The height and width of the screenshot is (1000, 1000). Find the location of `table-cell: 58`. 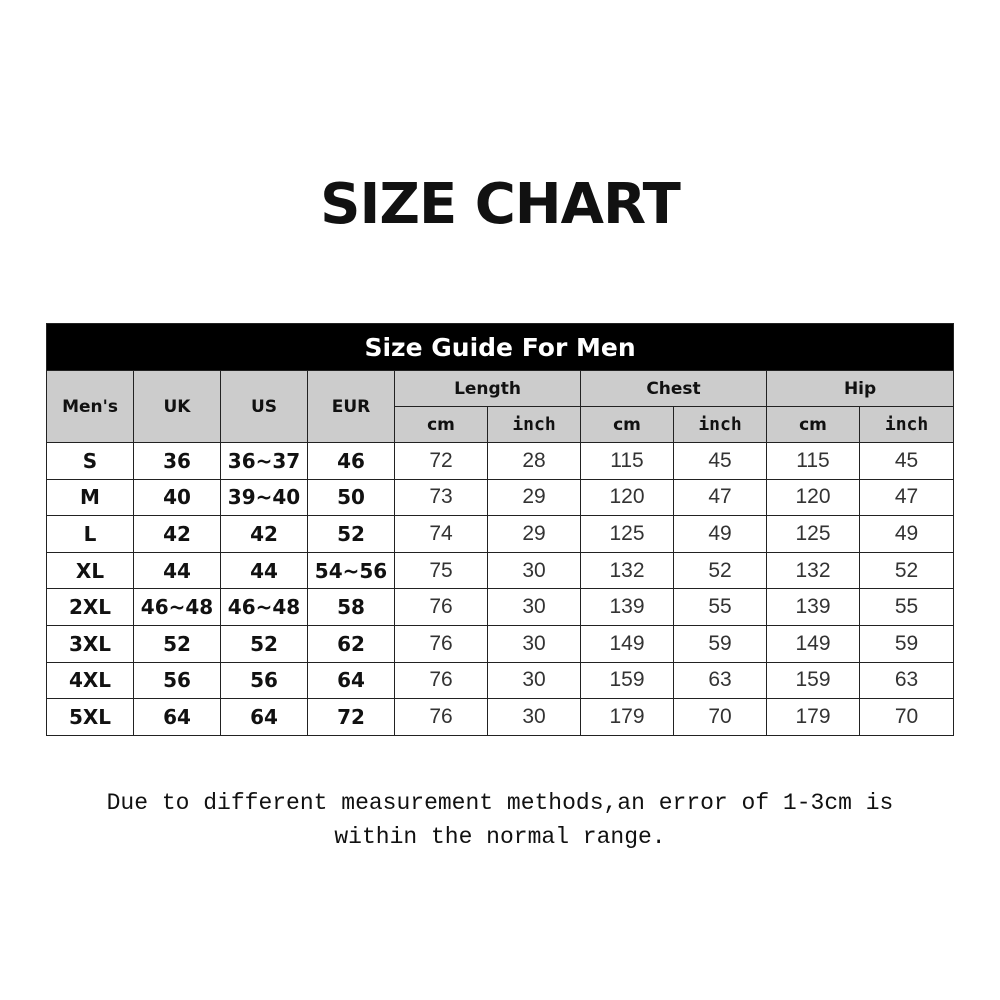

table-cell: 58 is located at coordinates (351, 607).